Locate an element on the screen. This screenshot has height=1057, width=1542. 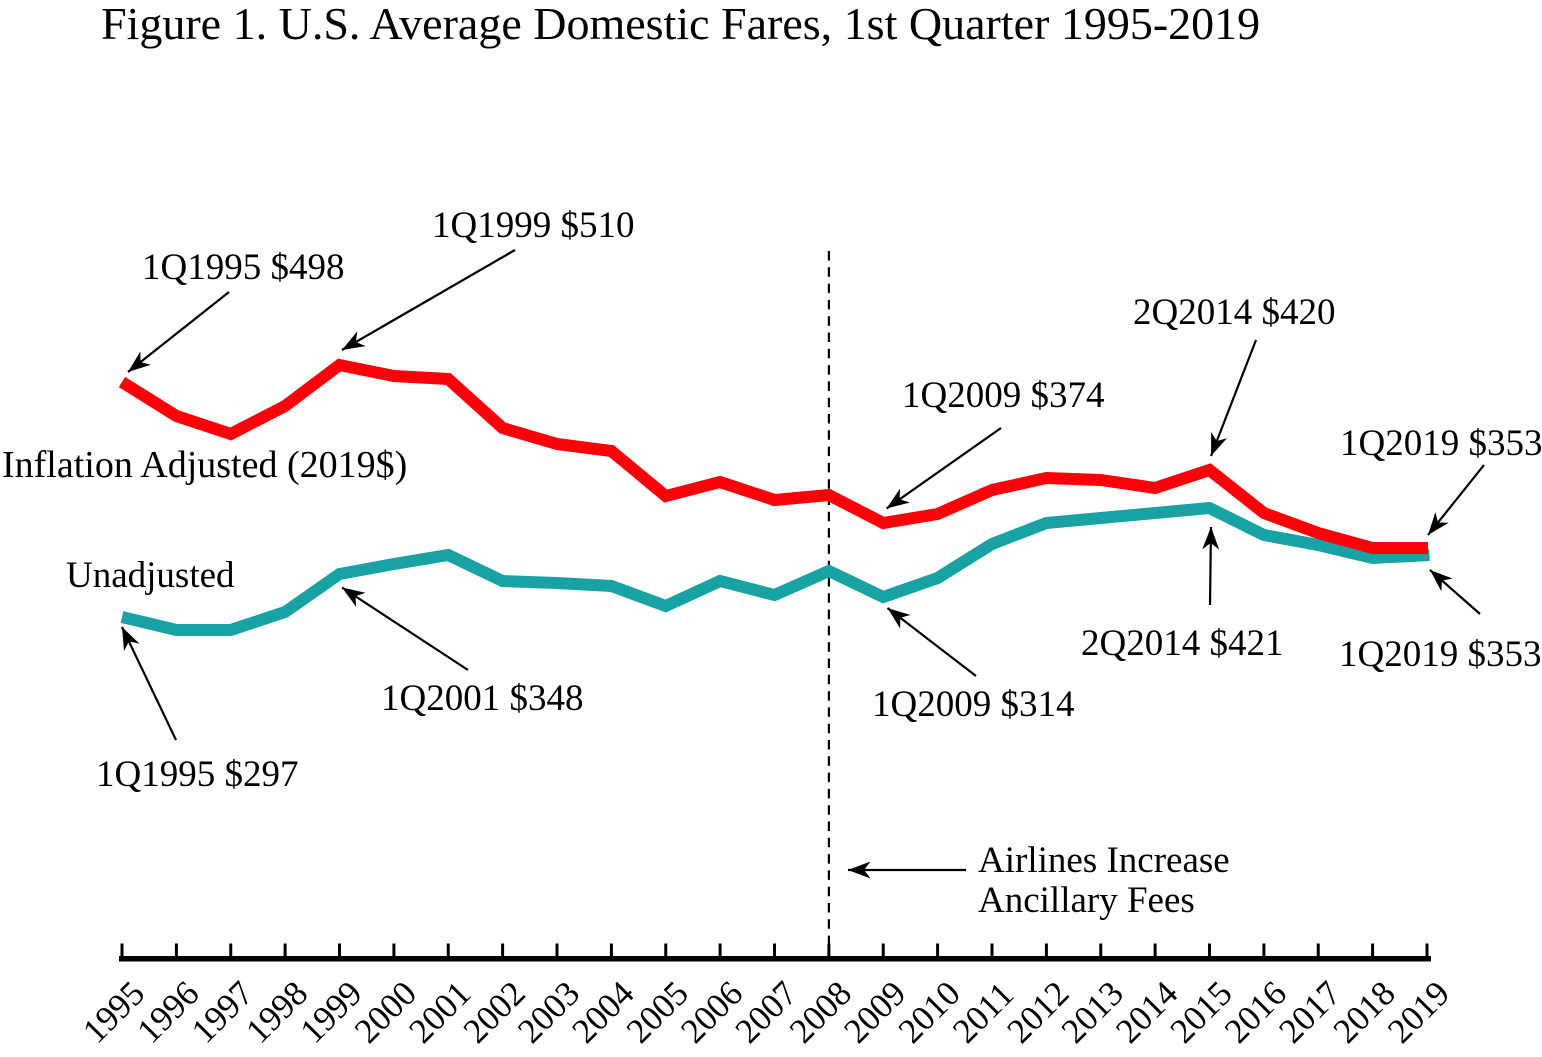
svg-text: 1Q1999 $510 is located at coordinates (533, 225).